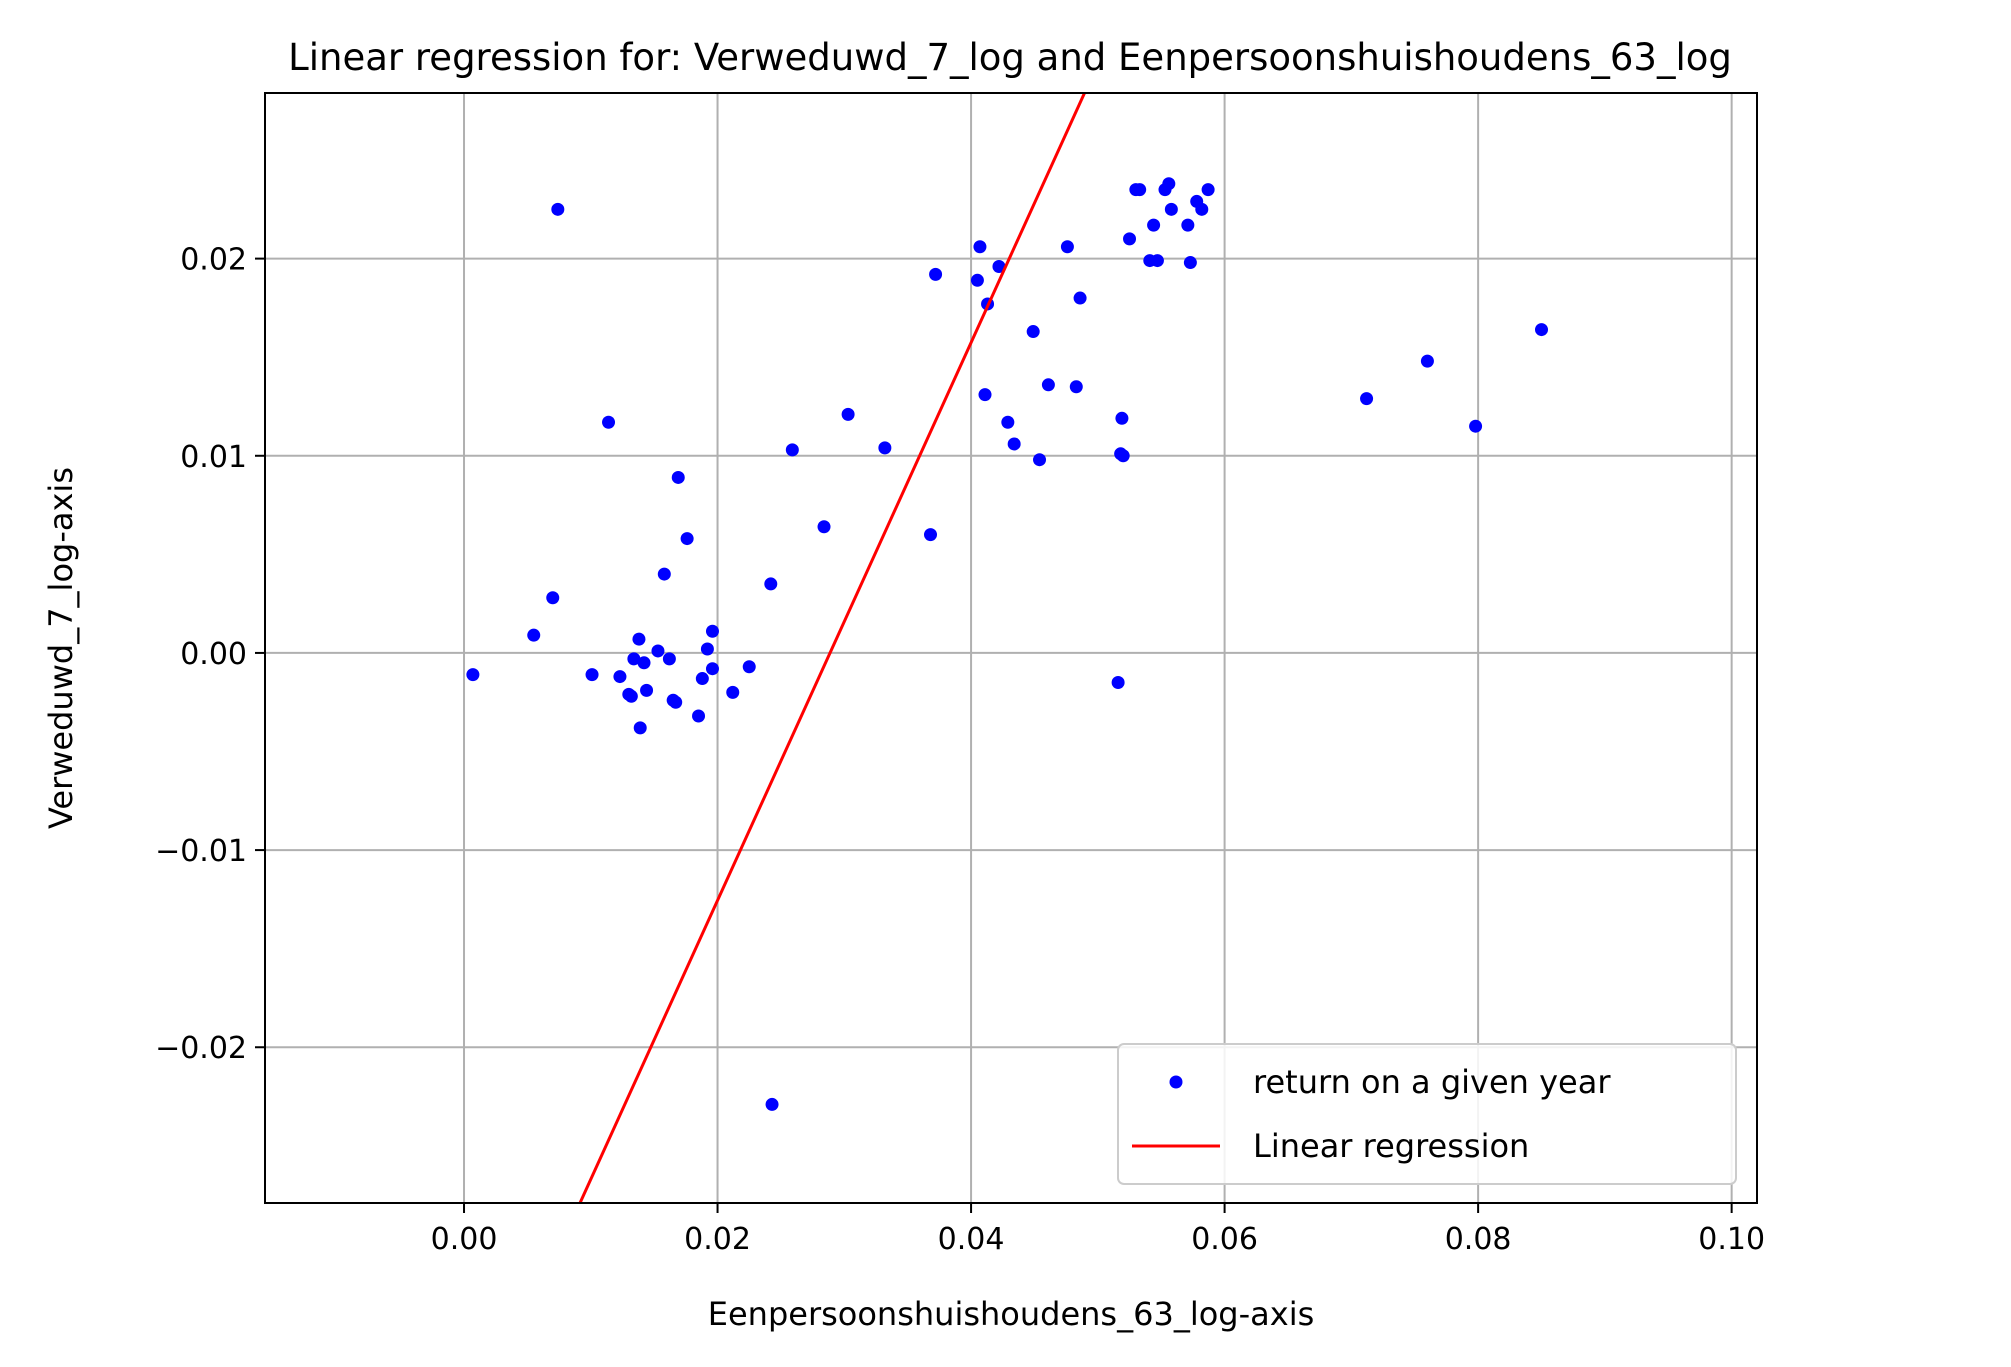 Image resolution: width=2011 pixels, height=1367 pixels. I want to click on x-tick-label: 0.04, so click(971, 1239).